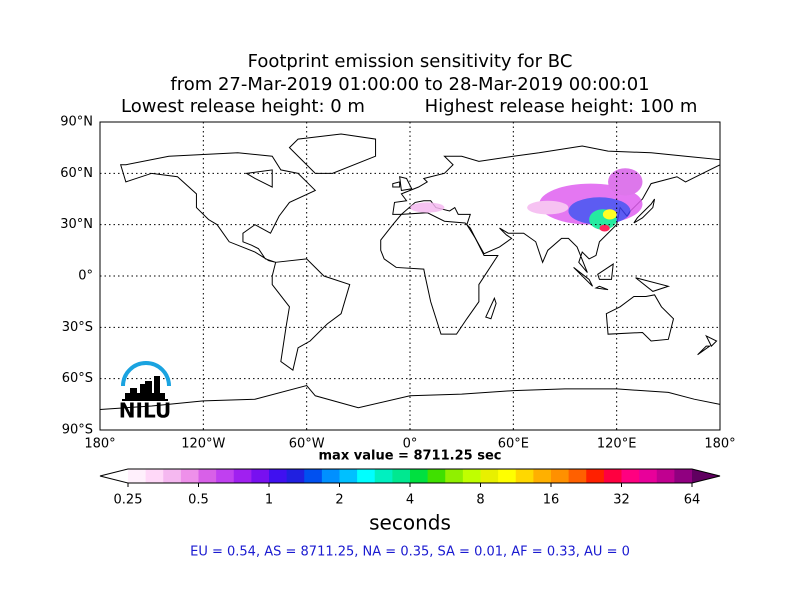 The width and height of the screenshot is (800, 600). I want to click on release-high: Highest release height: 100 m, so click(561, 106).